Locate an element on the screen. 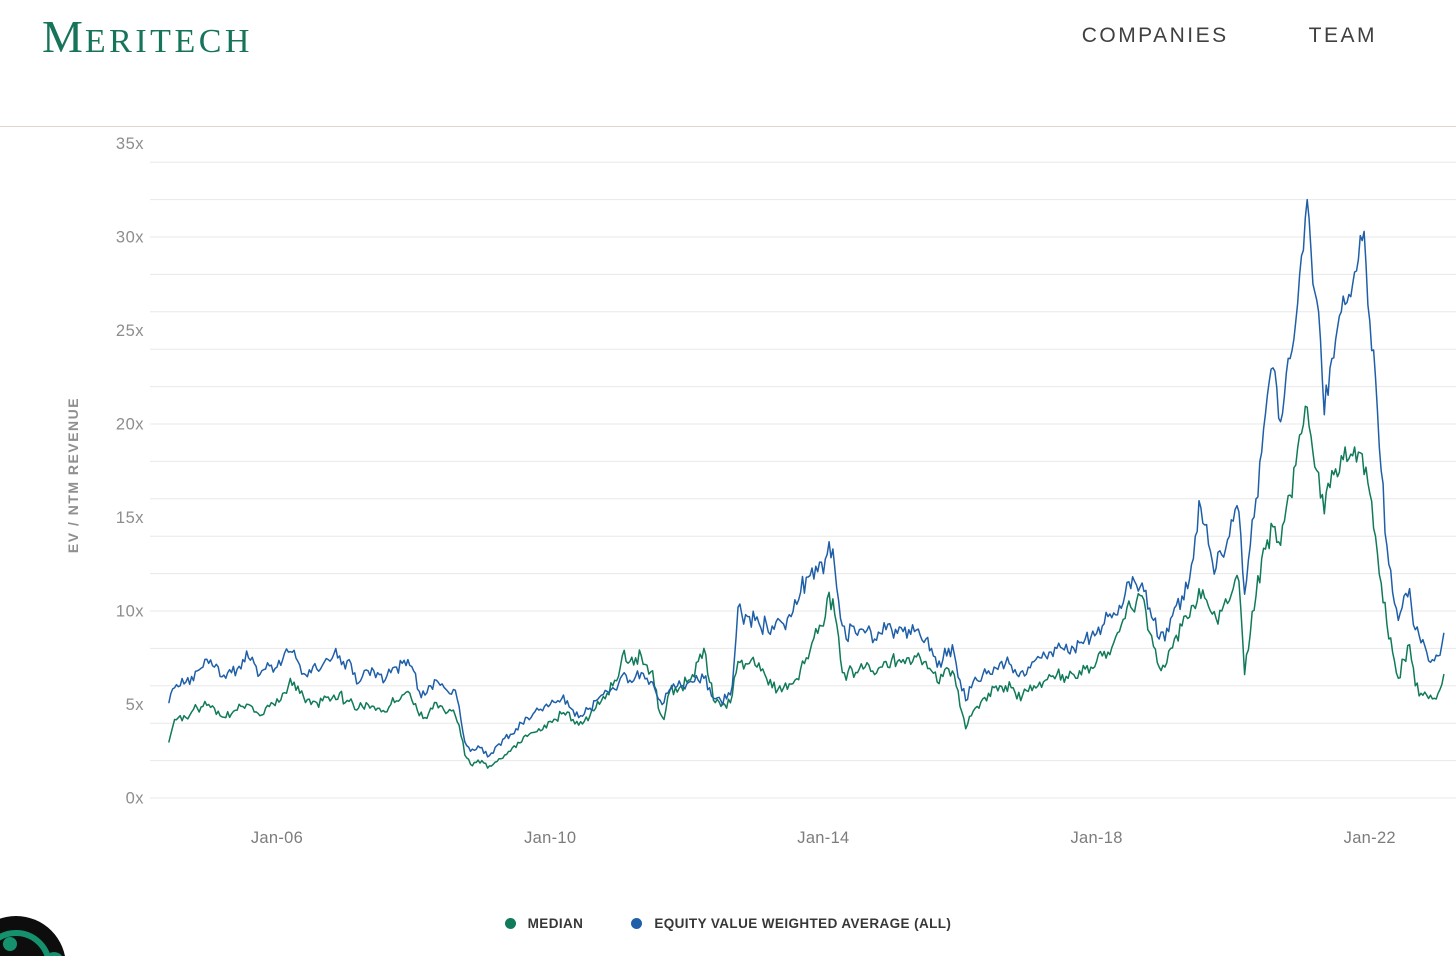 This screenshot has width=1456, height=956. legend-label-median: MEDIAN is located at coordinates (555, 923).